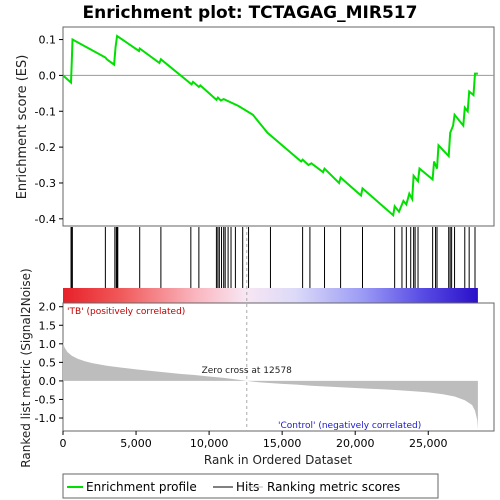 The image size is (500, 500). Describe the element at coordinates (254, 440) in the screenshot. I see `metric-x-ticks: 0 5,000 10,000 15,000 20,000 25,000` at that location.